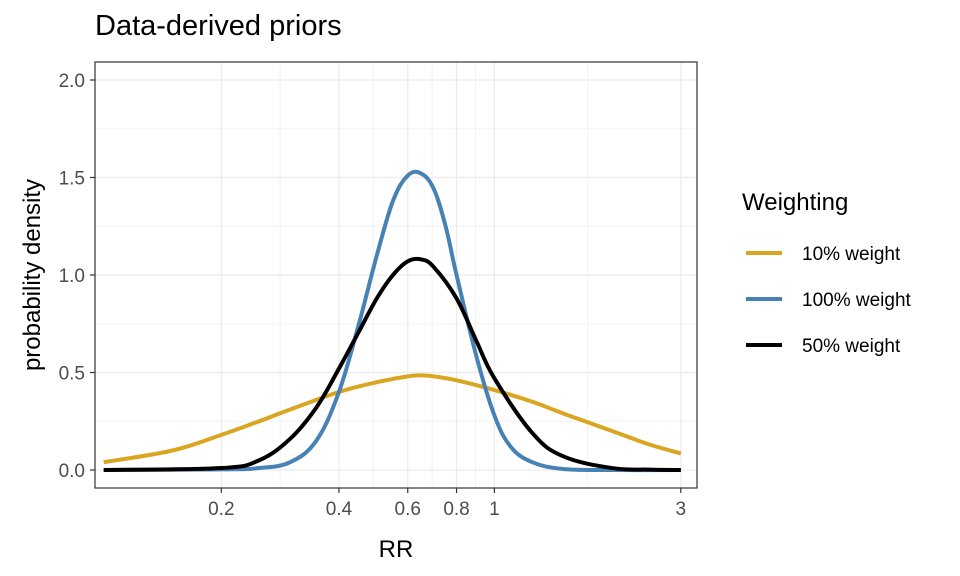  What do you see at coordinates (408, 509) in the screenshot?
I see `x-tick-label: 0.6` at bounding box center [408, 509].